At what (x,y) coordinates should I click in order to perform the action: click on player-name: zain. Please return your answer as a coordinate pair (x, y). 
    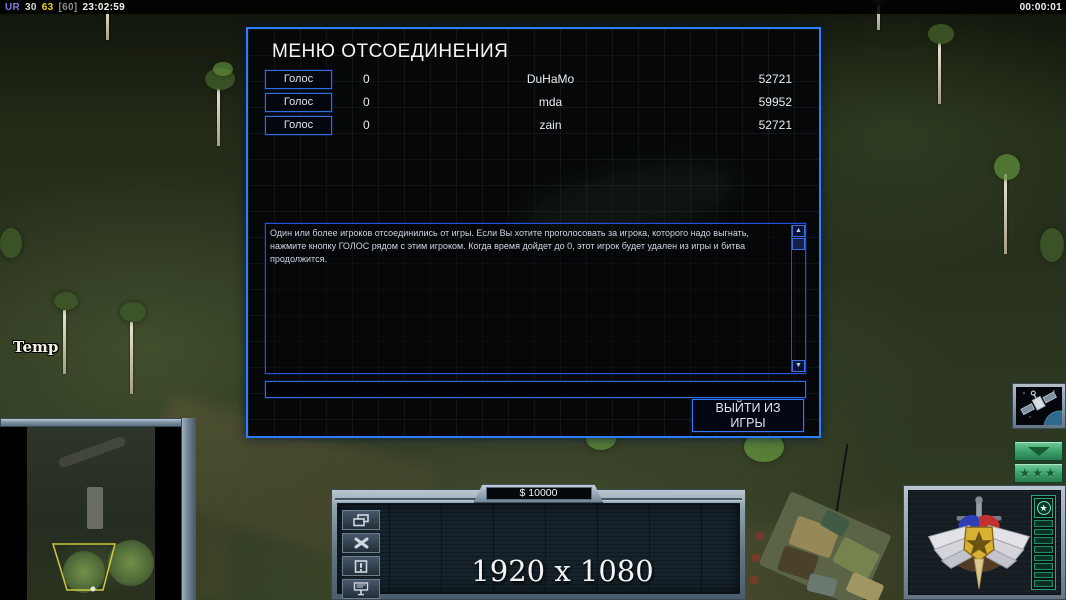
    Looking at the image, I should click on (550, 125).